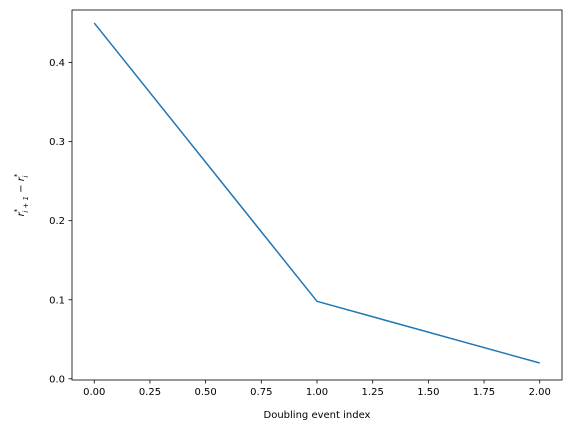 Image resolution: width=576 pixels, height=432 pixels. What do you see at coordinates (57, 300) in the screenshot?
I see `y-tick-label: 0.1` at bounding box center [57, 300].